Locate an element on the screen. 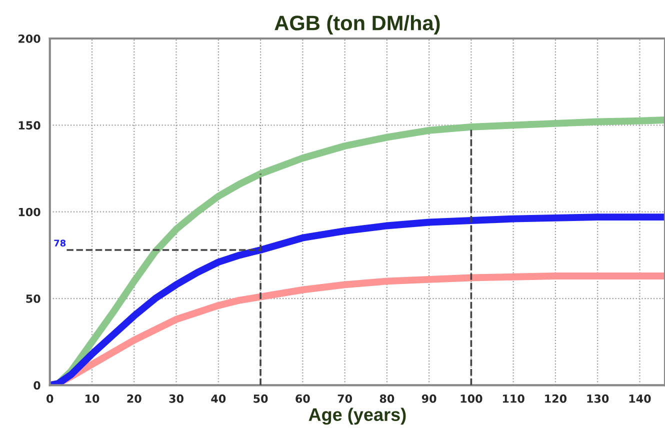 This screenshot has height=428, width=665. x-tick-label: 110 is located at coordinates (513, 398).